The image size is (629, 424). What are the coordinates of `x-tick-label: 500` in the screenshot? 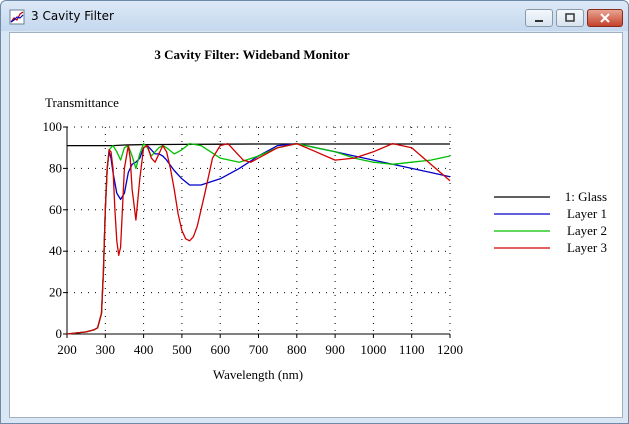 It's located at (182, 349).